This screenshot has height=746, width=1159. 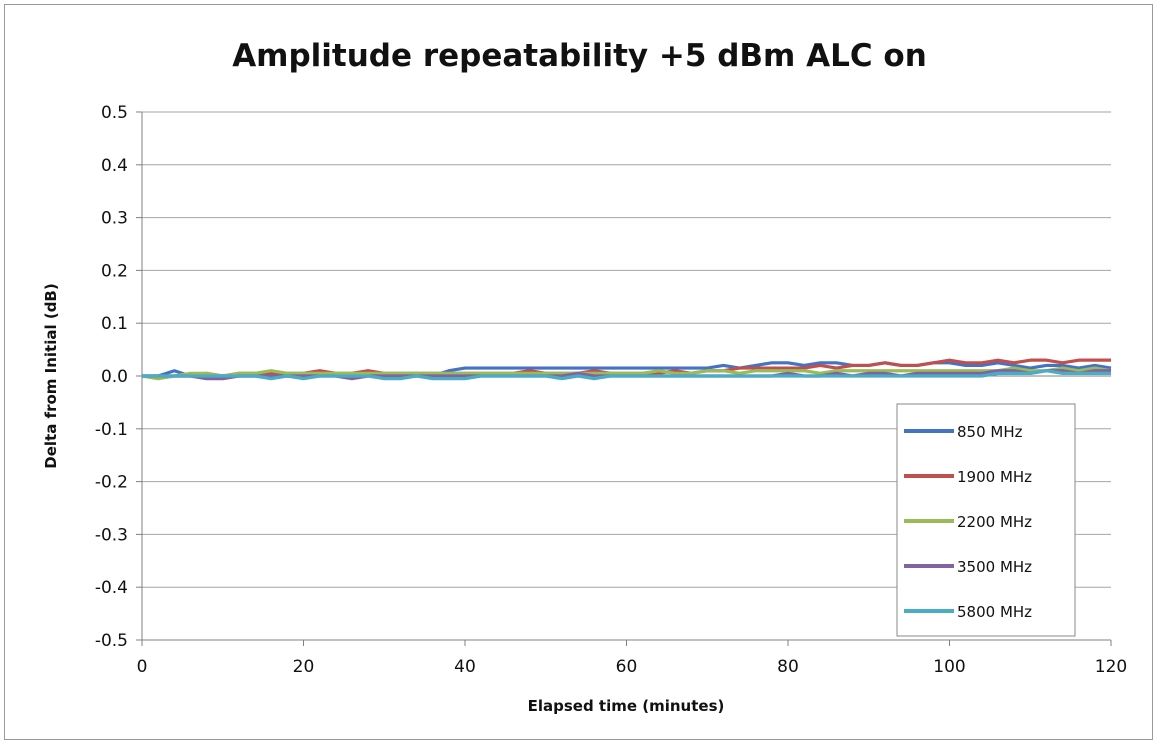 I want to click on y-tick-label: 0.0, so click(x=114, y=377).